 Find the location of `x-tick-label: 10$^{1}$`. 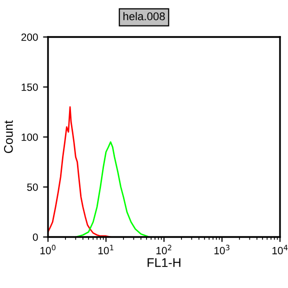

x-tick-label: 10$^{1}$ is located at coordinates (106, 249).